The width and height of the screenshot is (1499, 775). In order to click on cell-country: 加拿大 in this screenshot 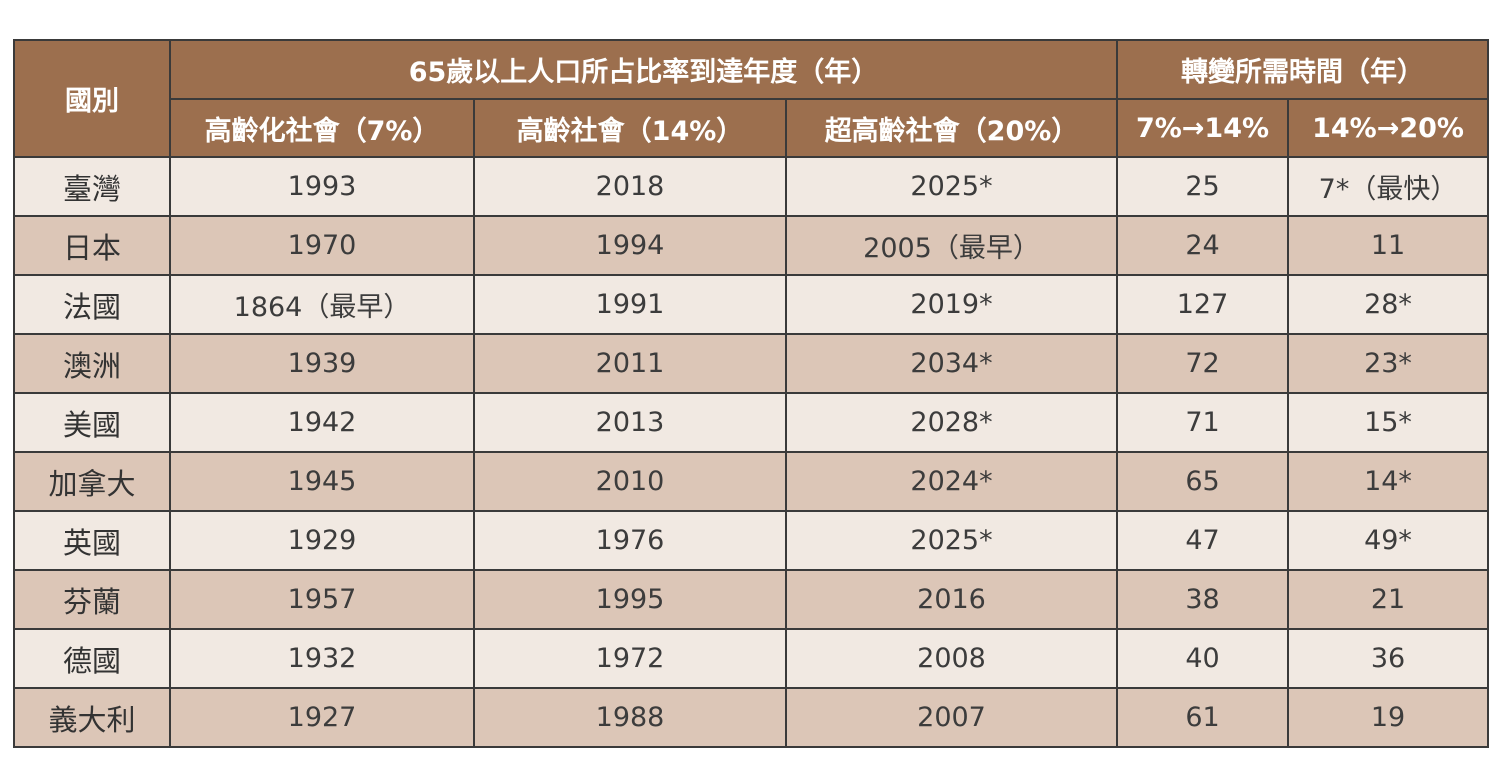, I will do `click(92, 481)`.